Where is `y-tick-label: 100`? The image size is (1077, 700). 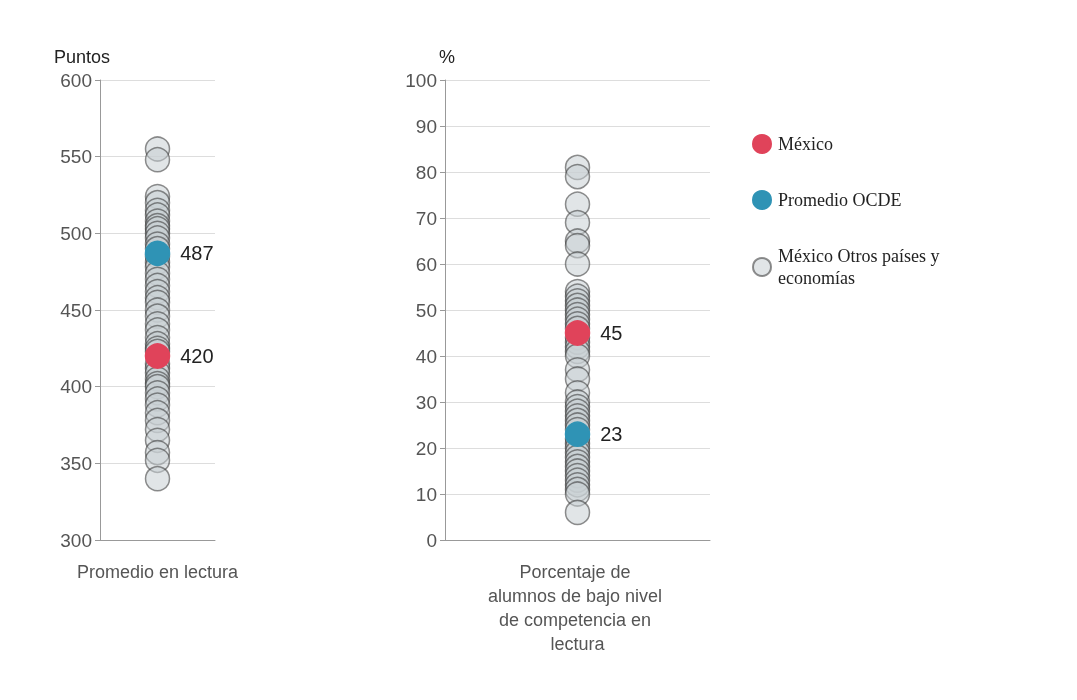
y-tick-label: 100 is located at coordinates (421, 80).